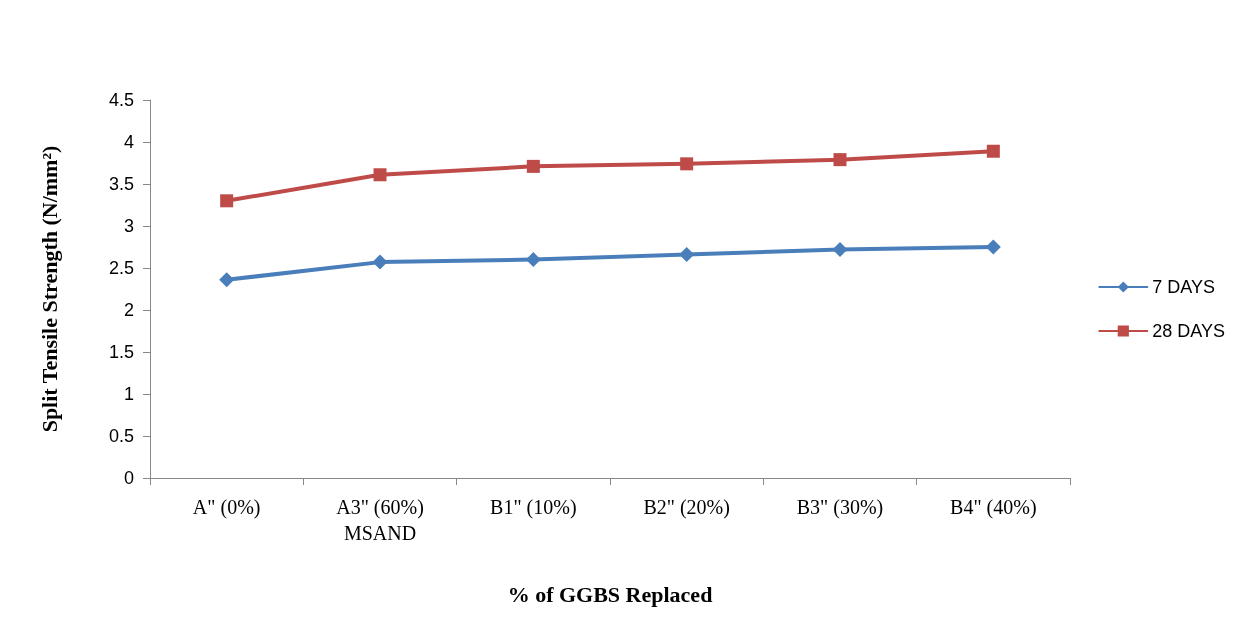  What do you see at coordinates (686, 507) in the screenshot?
I see `x-tick-label: B2" (20%)` at bounding box center [686, 507].